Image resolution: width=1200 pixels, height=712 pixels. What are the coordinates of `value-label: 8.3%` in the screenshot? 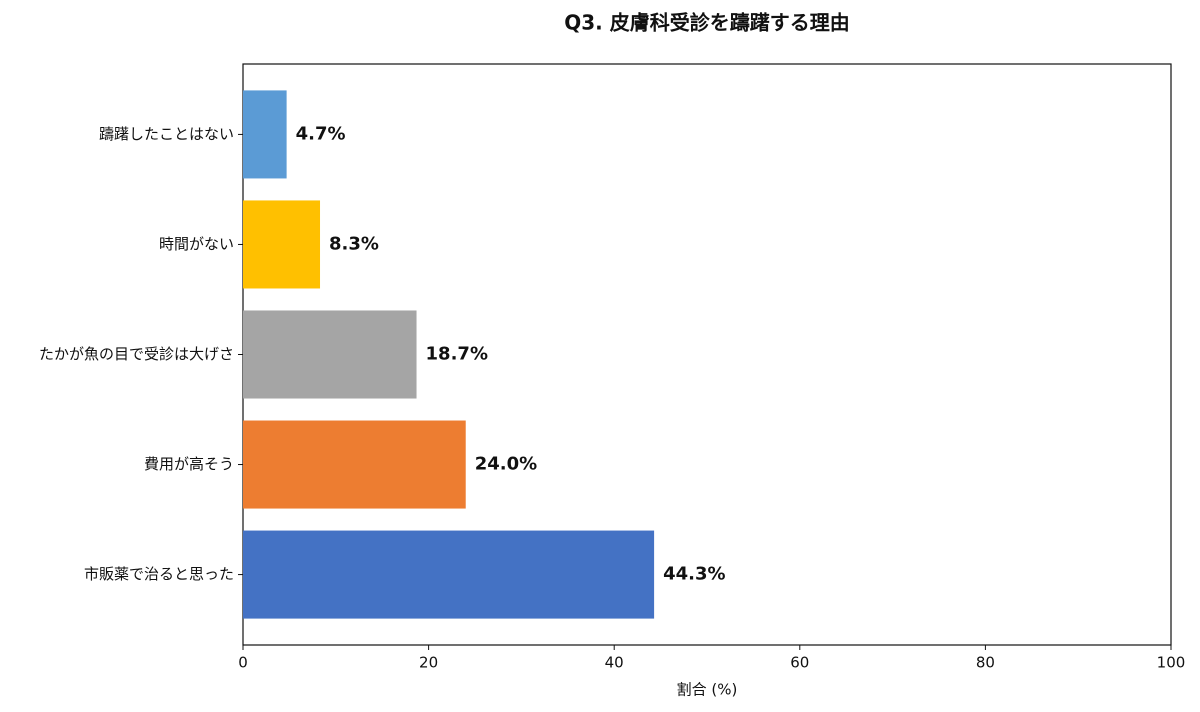 It's located at (354, 243).